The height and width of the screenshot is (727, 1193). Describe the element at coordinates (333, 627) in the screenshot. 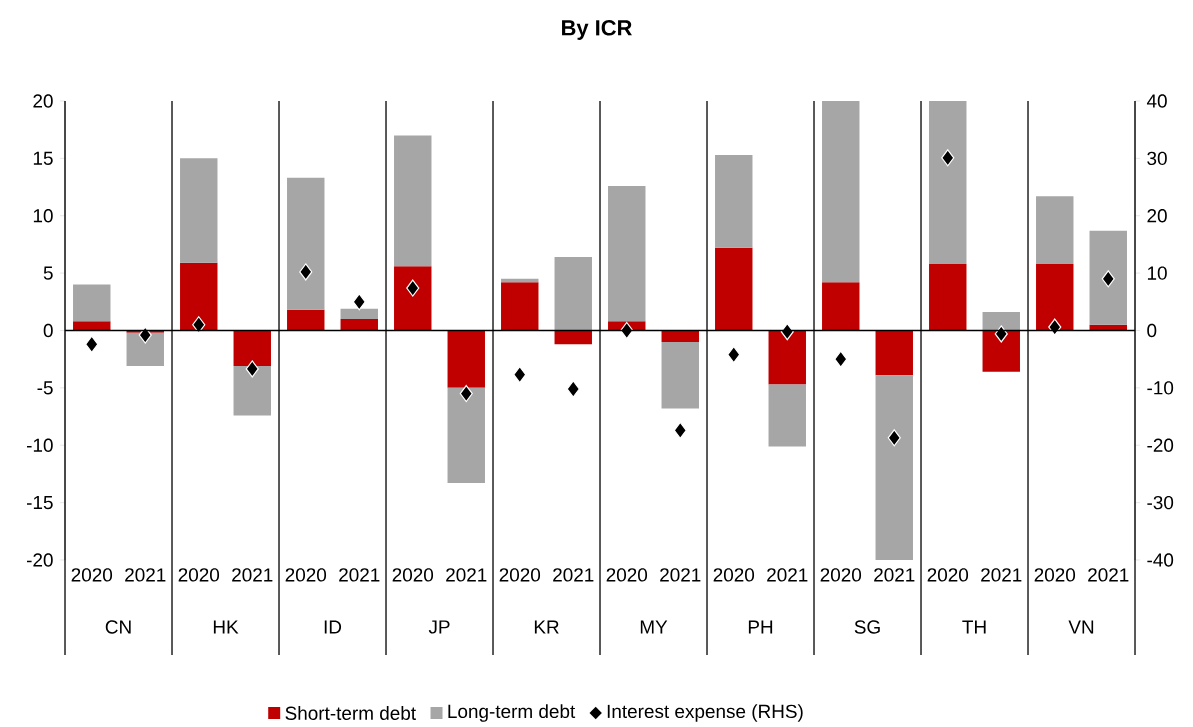

I see `text: ID` at that location.